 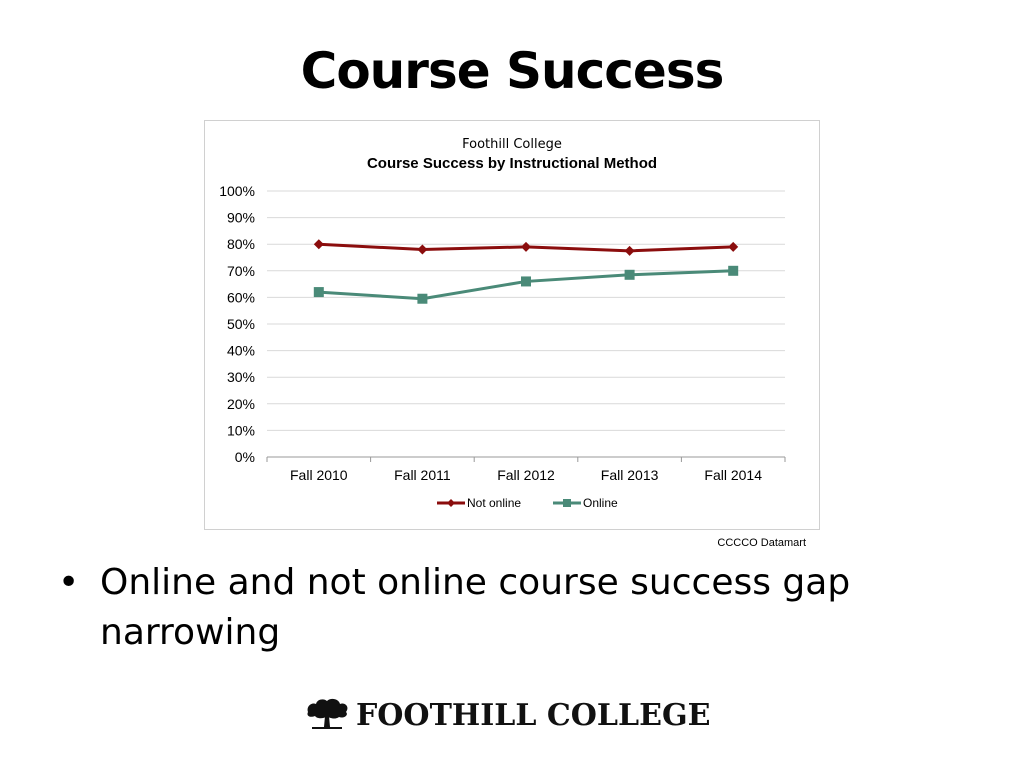 I want to click on chart-title: Course Success by Instructional Method, so click(x=512, y=163).